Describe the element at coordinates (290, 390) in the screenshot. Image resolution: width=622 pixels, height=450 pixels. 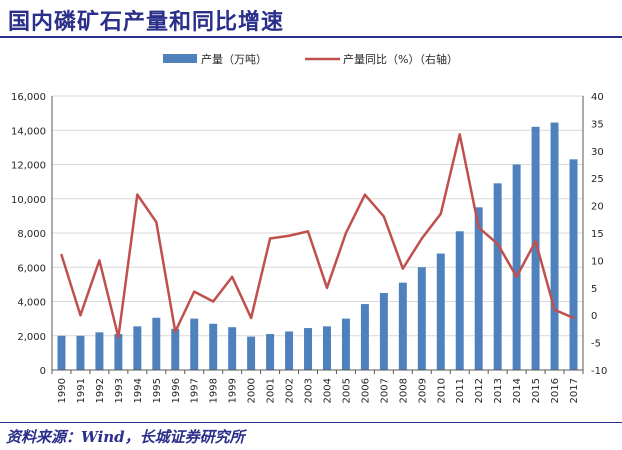
I see `x-category-label: 2002` at that location.